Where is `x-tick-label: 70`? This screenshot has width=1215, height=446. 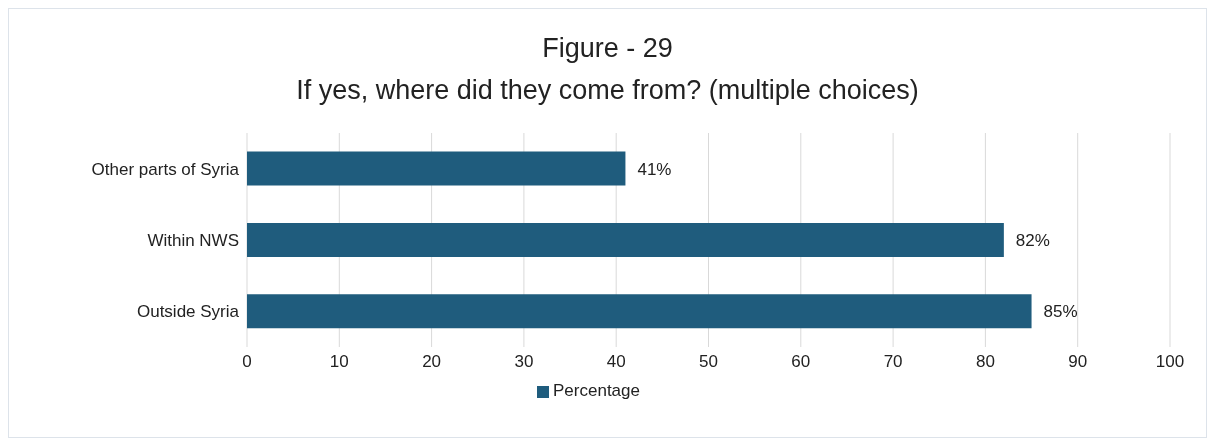 x-tick-label: 70 is located at coordinates (893, 362).